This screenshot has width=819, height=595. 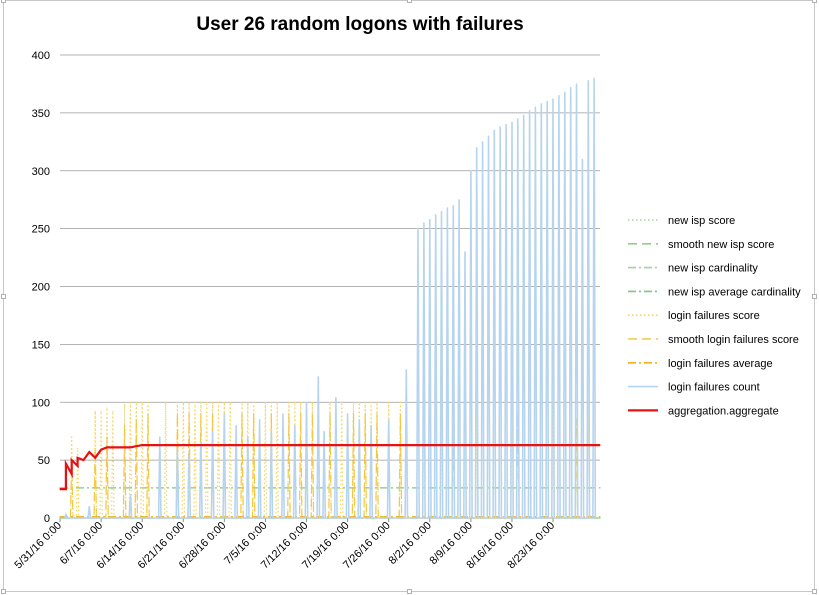 What do you see at coordinates (733, 340) in the screenshot?
I see `legend-label: smooth login failures score` at bounding box center [733, 340].